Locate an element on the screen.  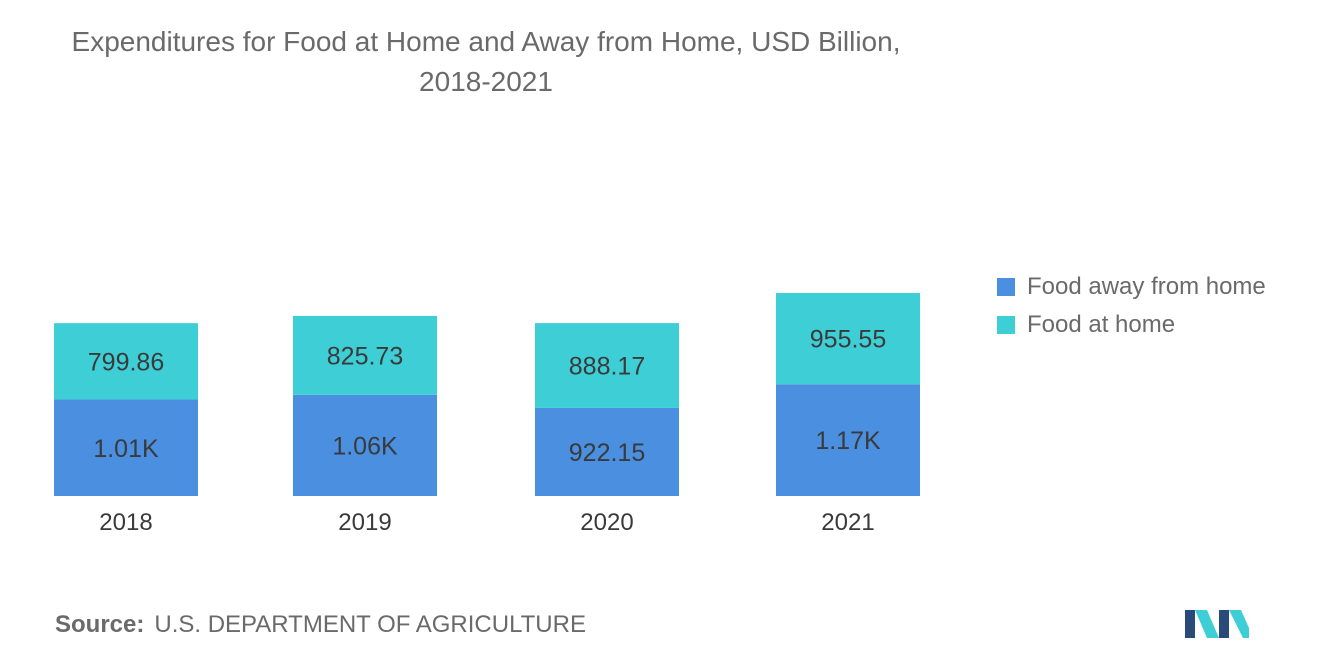
data-label-home-2019: 825.73 is located at coordinates (365, 356).